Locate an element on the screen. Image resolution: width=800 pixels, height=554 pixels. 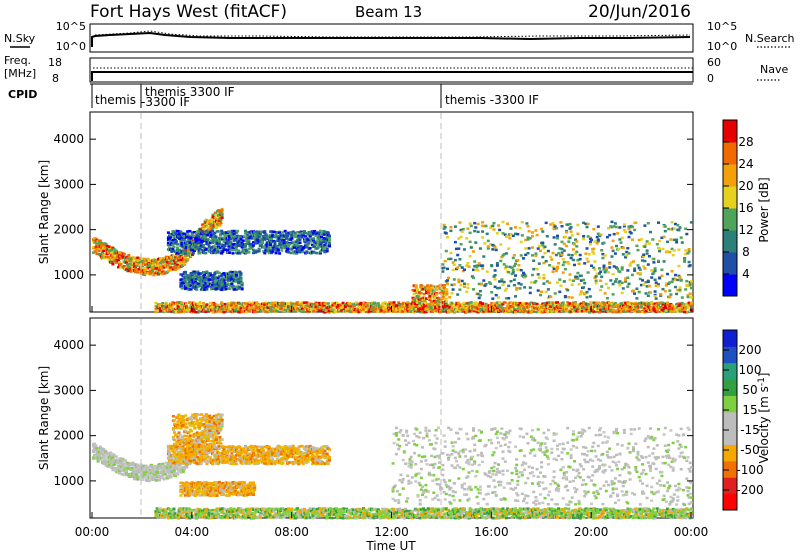
power-scatter is located at coordinates (392, 260).